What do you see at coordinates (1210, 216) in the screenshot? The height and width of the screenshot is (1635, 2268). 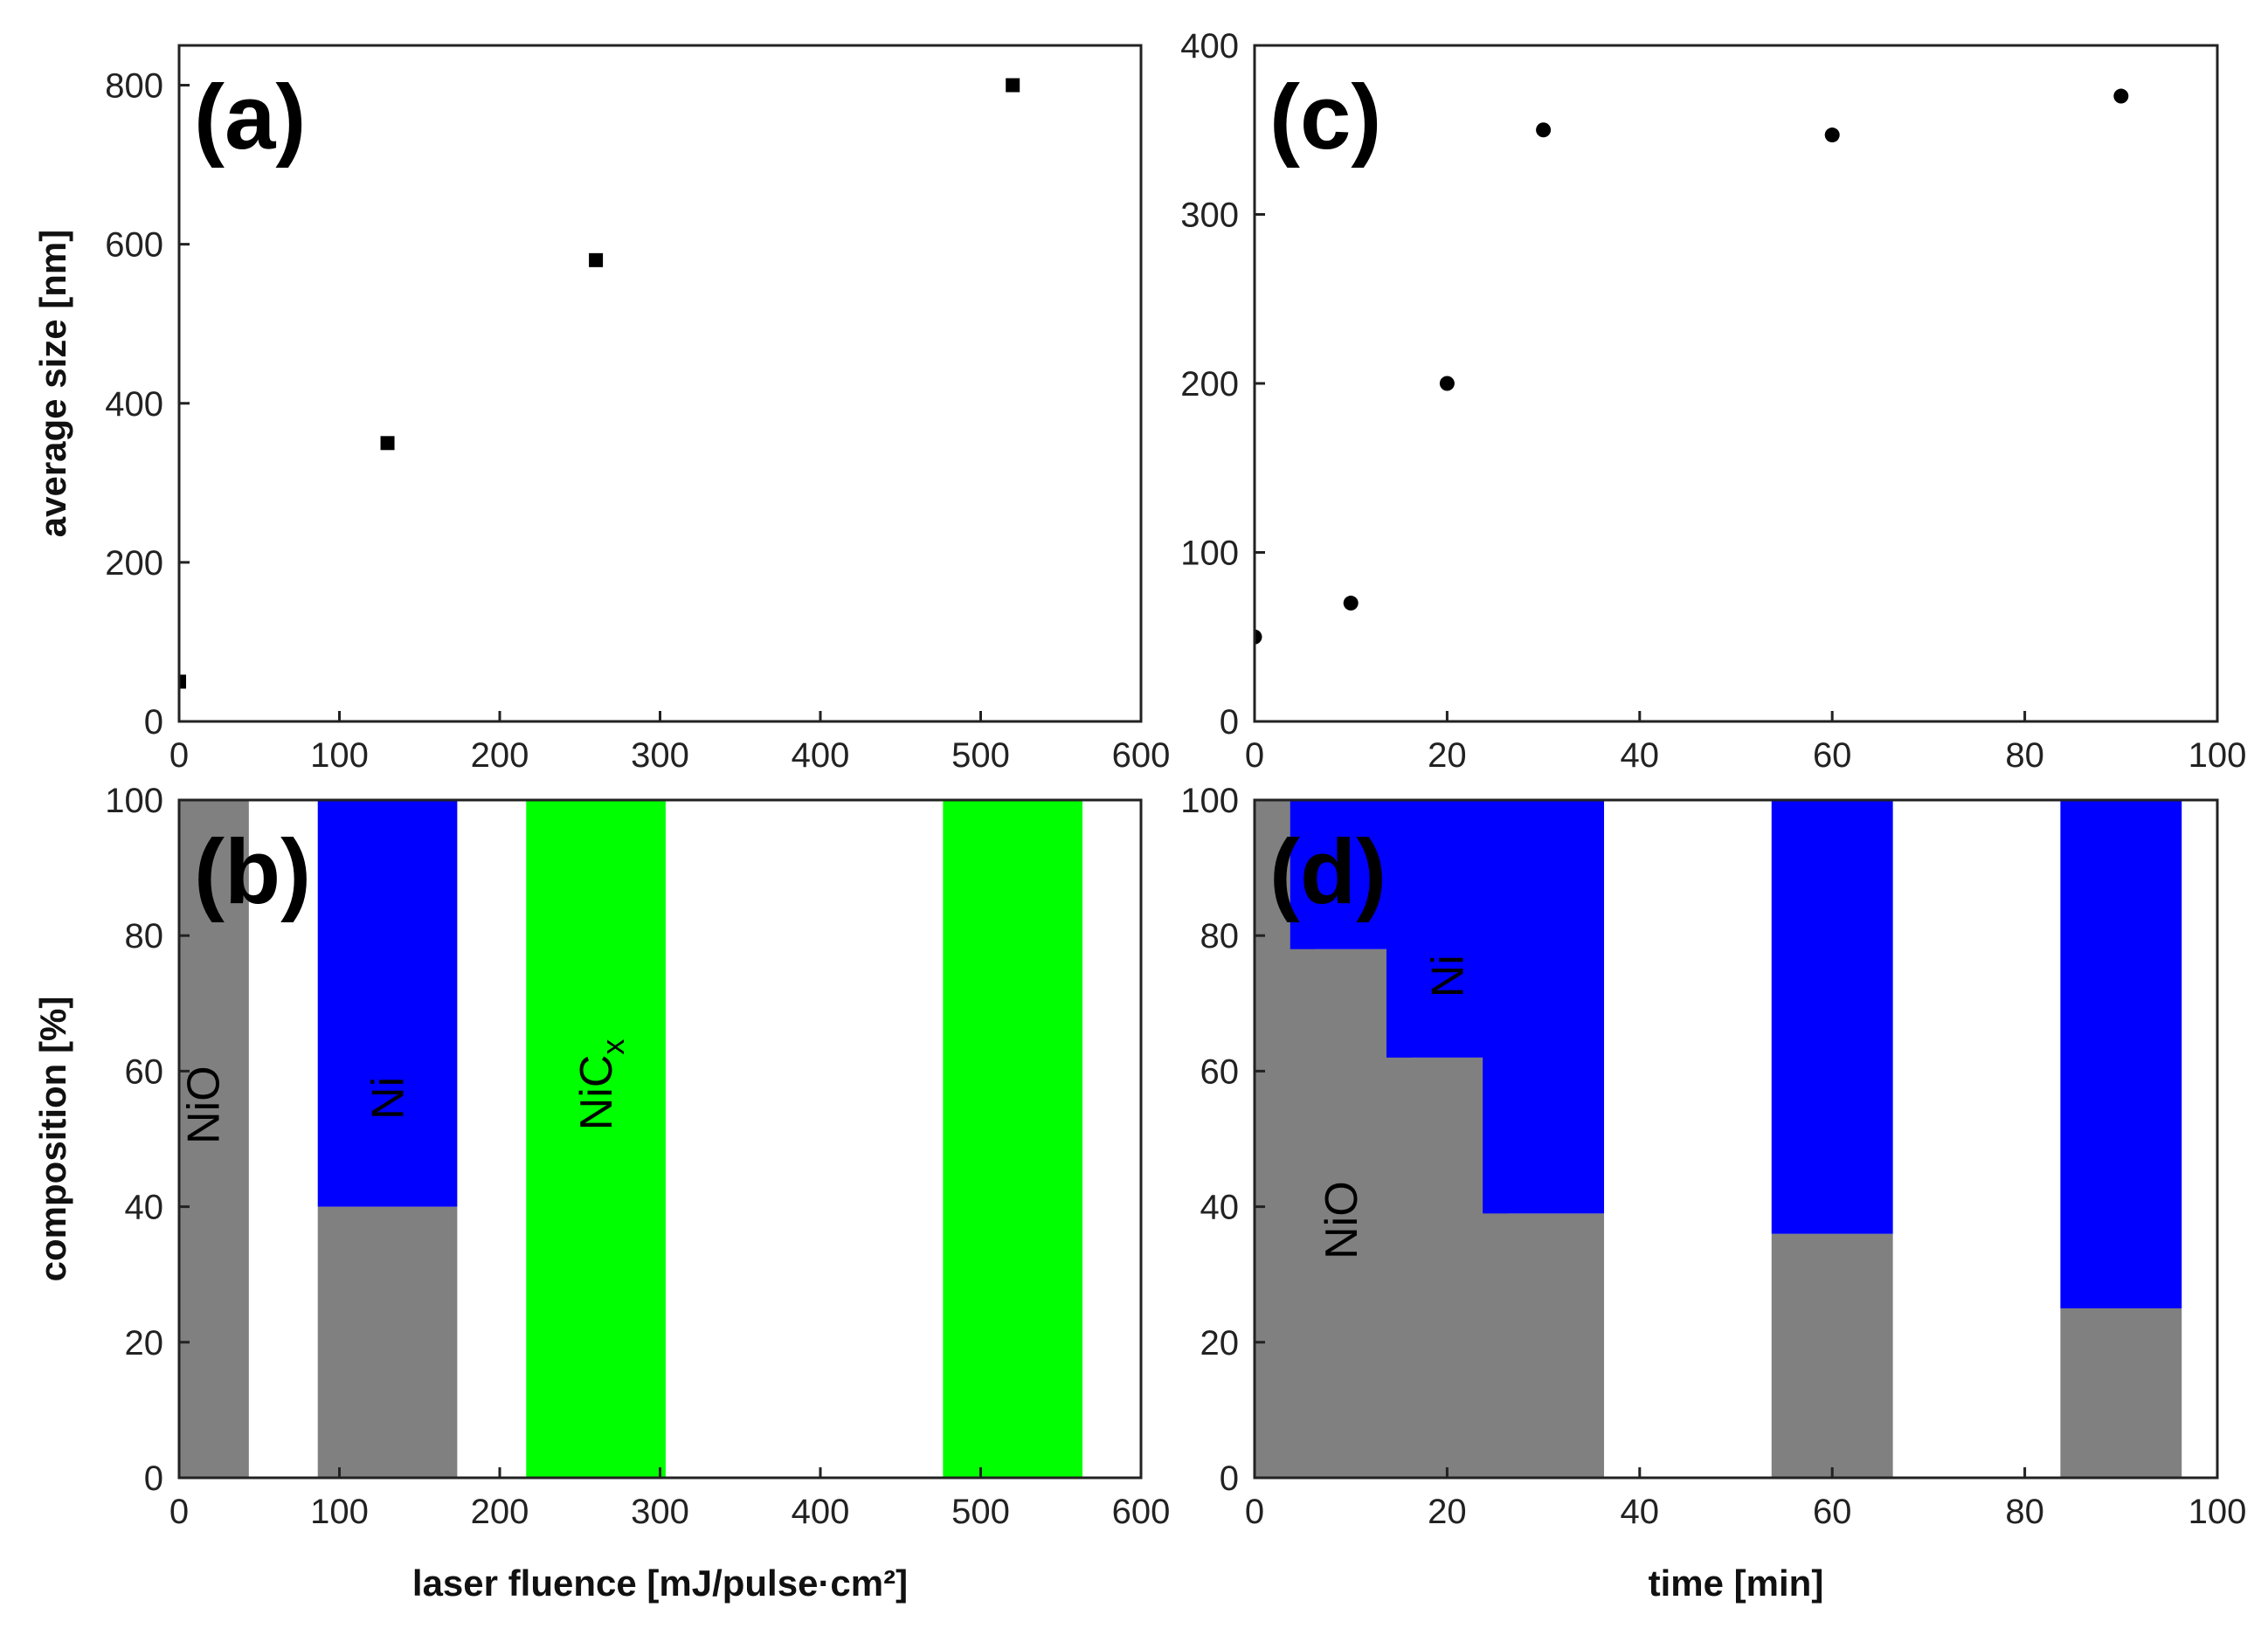 I see `y-tick-label: 300` at bounding box center [1210, 216].